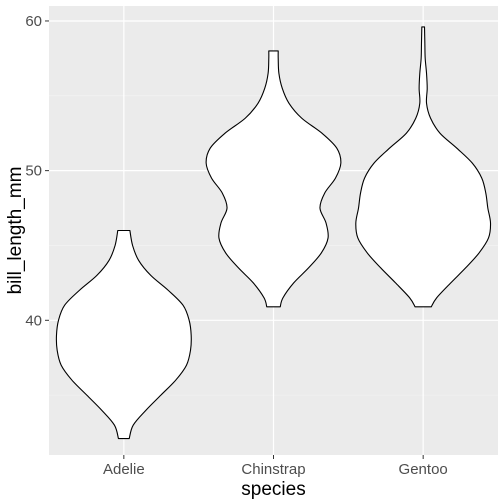 This screenshot has height=504, width=504. What do you see at coordinates (15, 231) in the screenshot?
I see `y-axis-title: bill_length_mm` at bounding box center [15, 231].